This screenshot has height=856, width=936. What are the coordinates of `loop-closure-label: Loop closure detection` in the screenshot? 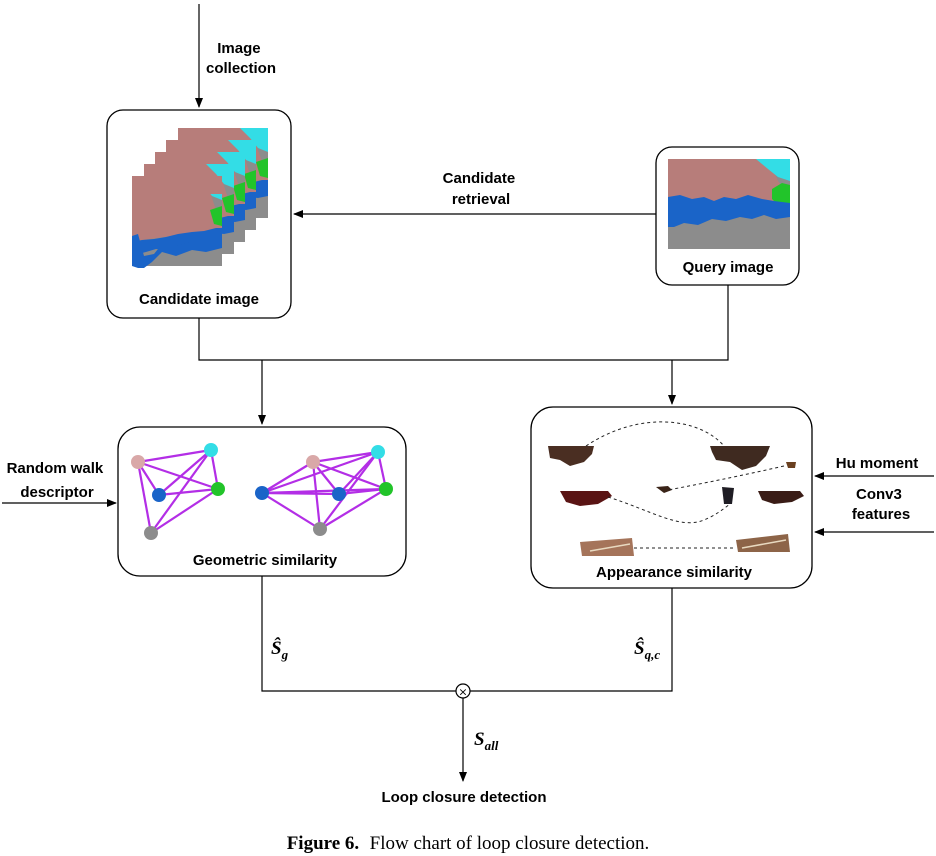 It's located at (463, 797).